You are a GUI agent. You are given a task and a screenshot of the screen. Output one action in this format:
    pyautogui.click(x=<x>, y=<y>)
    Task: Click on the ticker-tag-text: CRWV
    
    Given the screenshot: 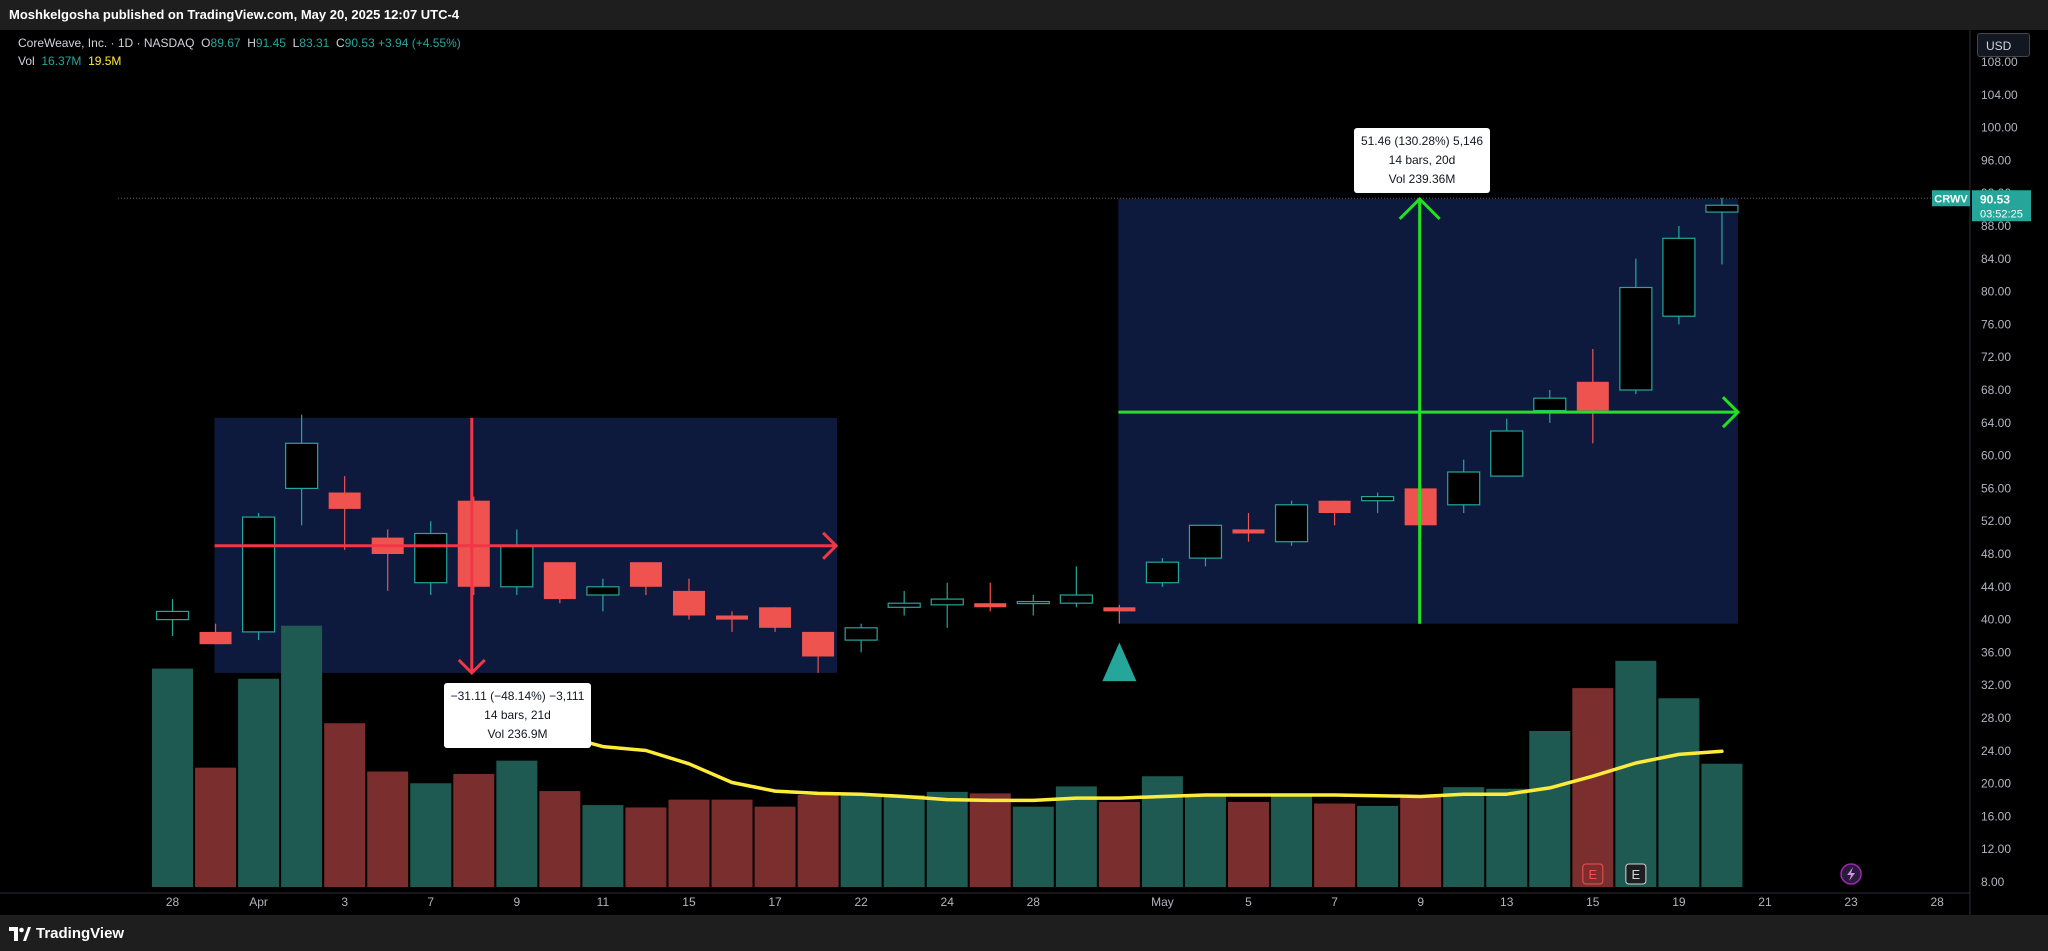 What is the action you would take?
    pyautogui.click(x=1951, y=199)
    